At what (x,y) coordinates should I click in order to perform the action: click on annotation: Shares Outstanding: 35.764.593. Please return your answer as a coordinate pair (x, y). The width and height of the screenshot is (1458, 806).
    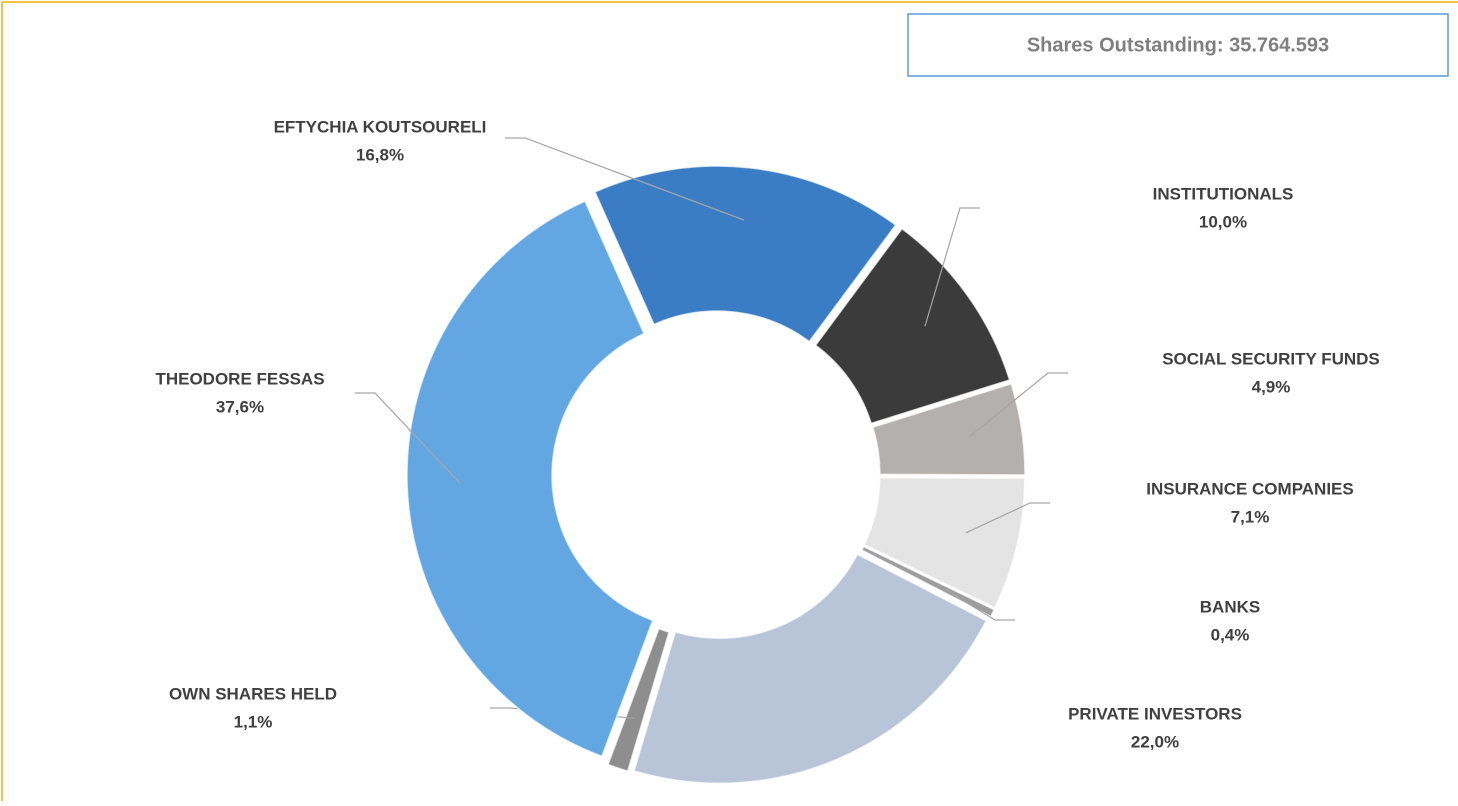
    Looking at the image, I should click on (1178, 45).